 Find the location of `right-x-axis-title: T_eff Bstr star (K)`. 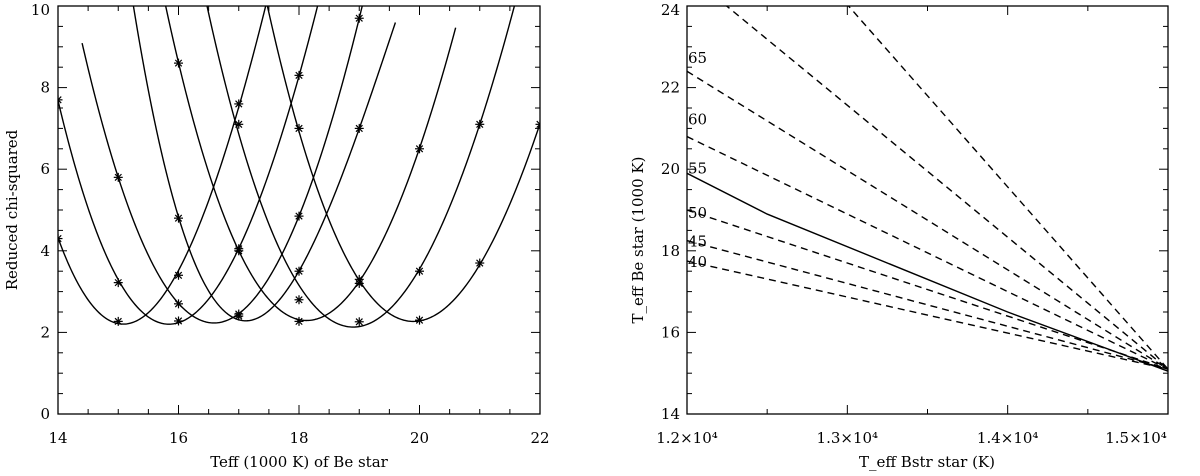

right-x-axis-title: T_eff Bstr star (K) is located at coordinates (927, 462).